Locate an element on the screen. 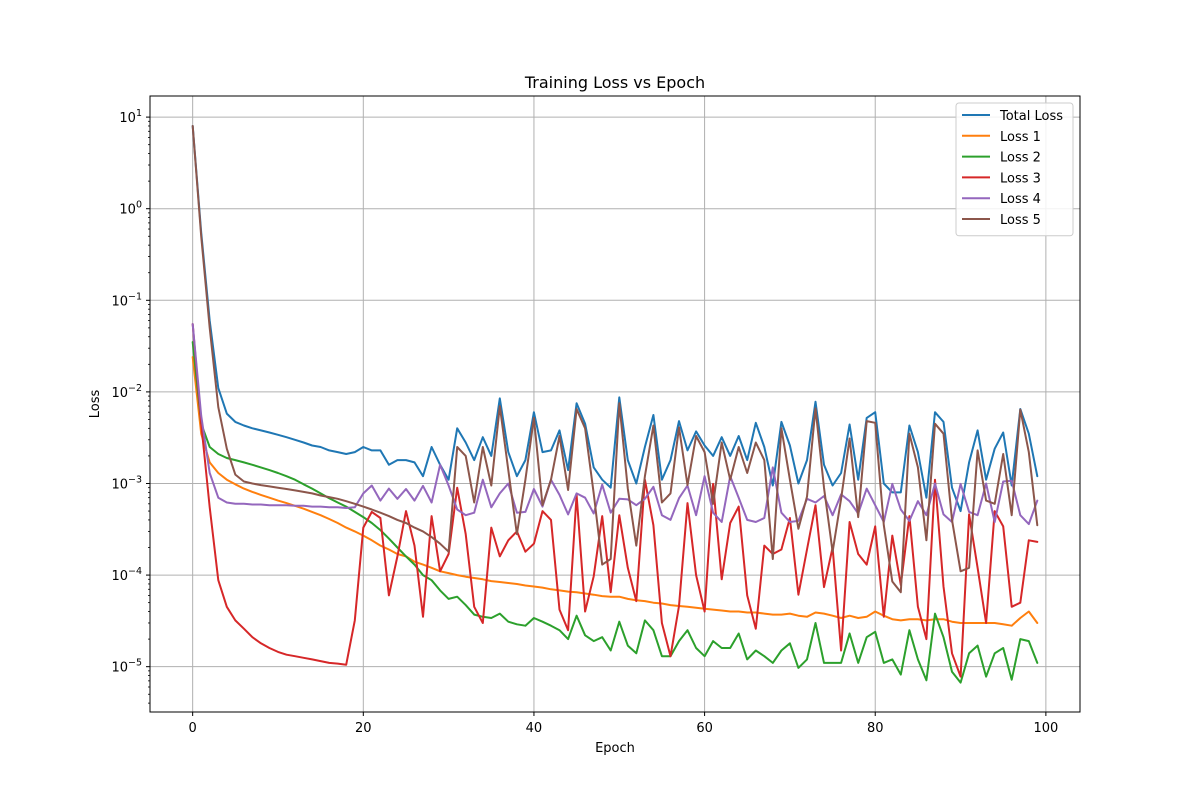  legend: Total Loss Loss 1 Loss 2 Loss 3 Loss 4 Loss 5 is located at coordinates (1014, 169).